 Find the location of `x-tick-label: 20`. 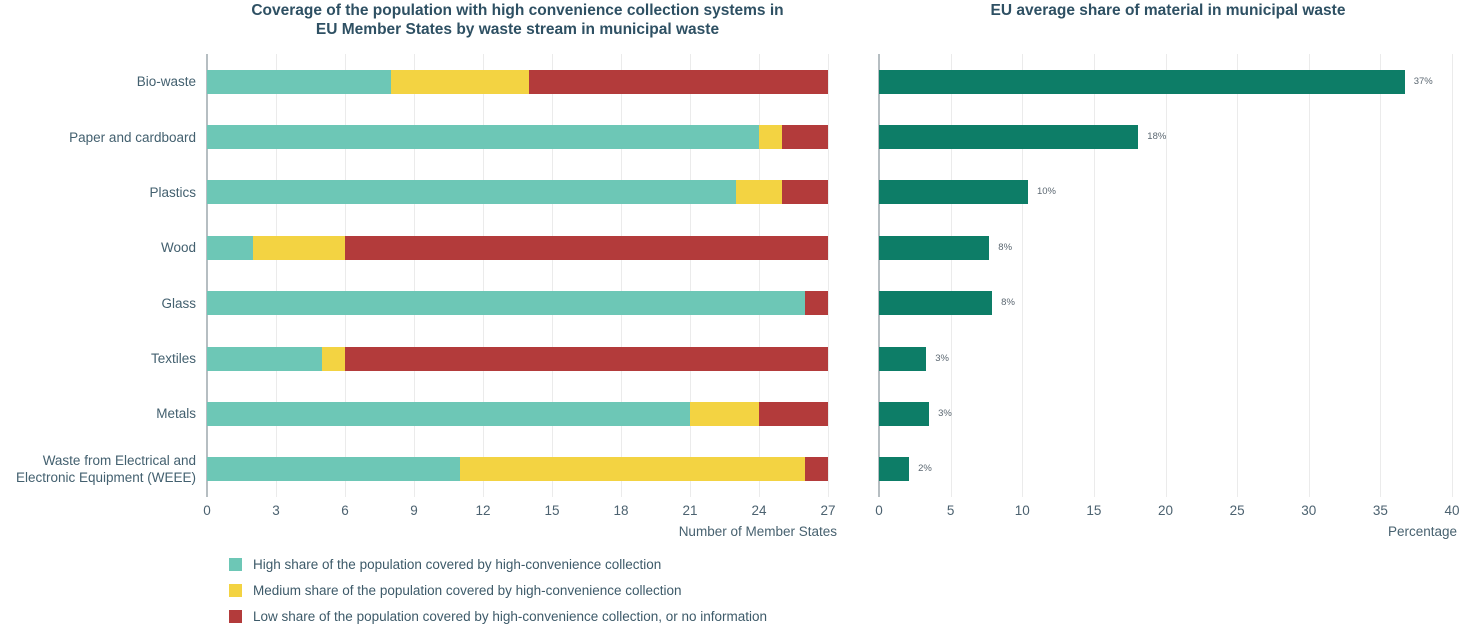

x-tick-label: 20 is located at coordinates (1165, 510).